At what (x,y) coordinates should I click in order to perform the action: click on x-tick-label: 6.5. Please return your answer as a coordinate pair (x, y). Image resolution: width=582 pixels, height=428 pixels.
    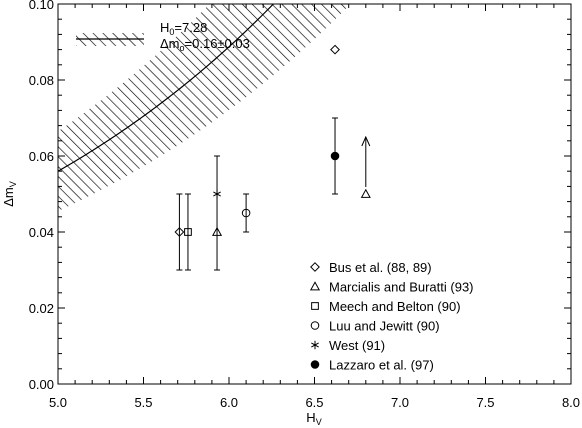
    Looking at the image, I should click on (314, 402).